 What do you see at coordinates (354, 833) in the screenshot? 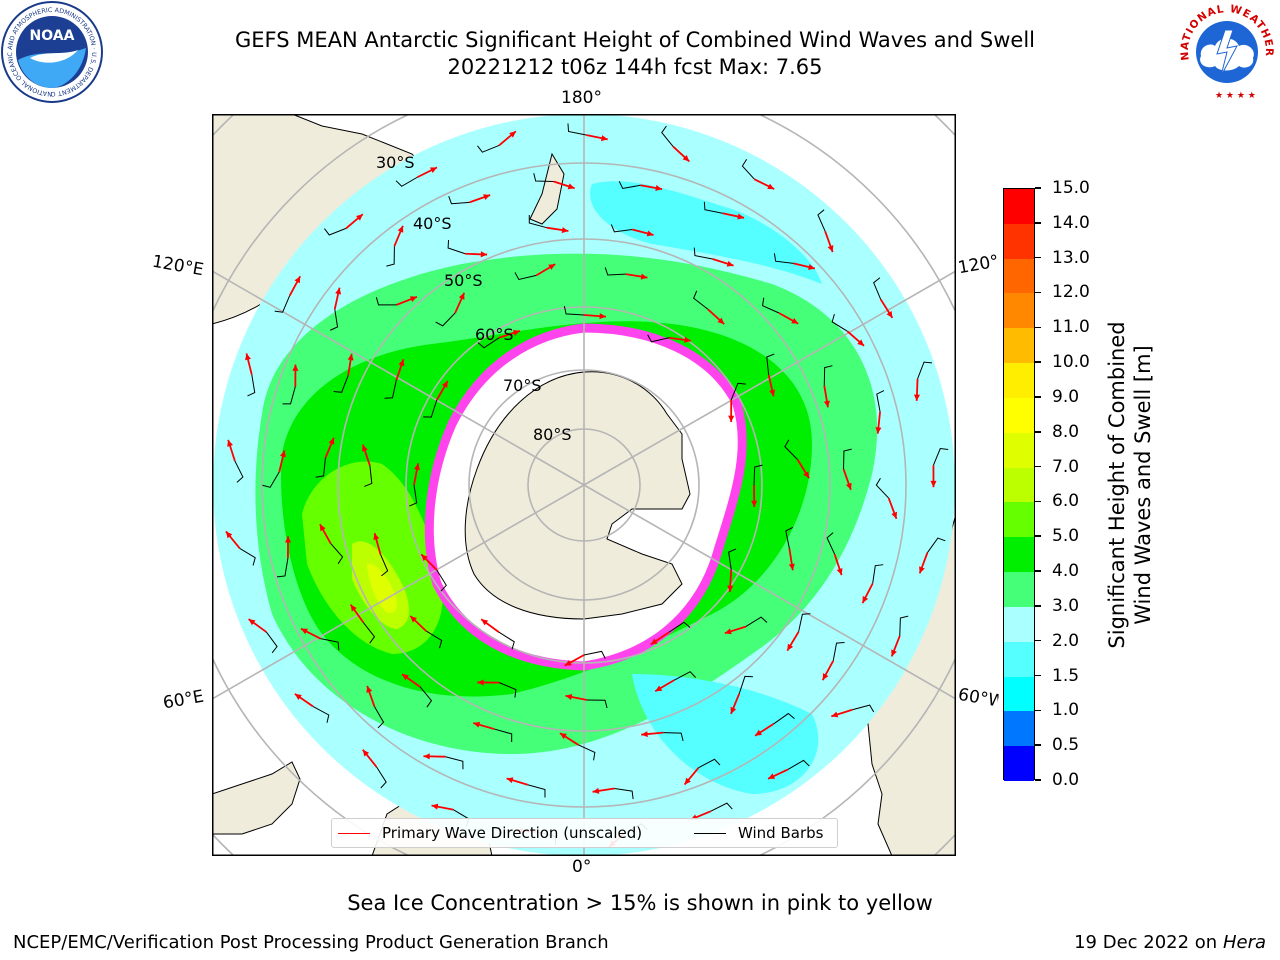
I see `legend-red-line` at bounding box center [354, 833].